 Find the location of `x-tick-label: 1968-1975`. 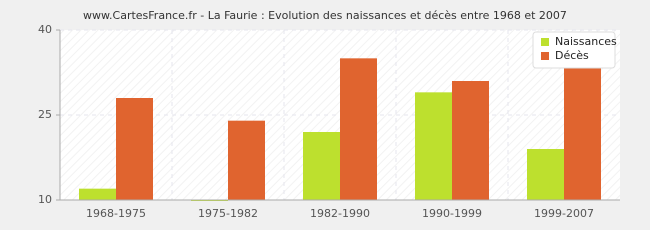

x-tick-label: 1968-1975 is located at coordinates (116, 213).